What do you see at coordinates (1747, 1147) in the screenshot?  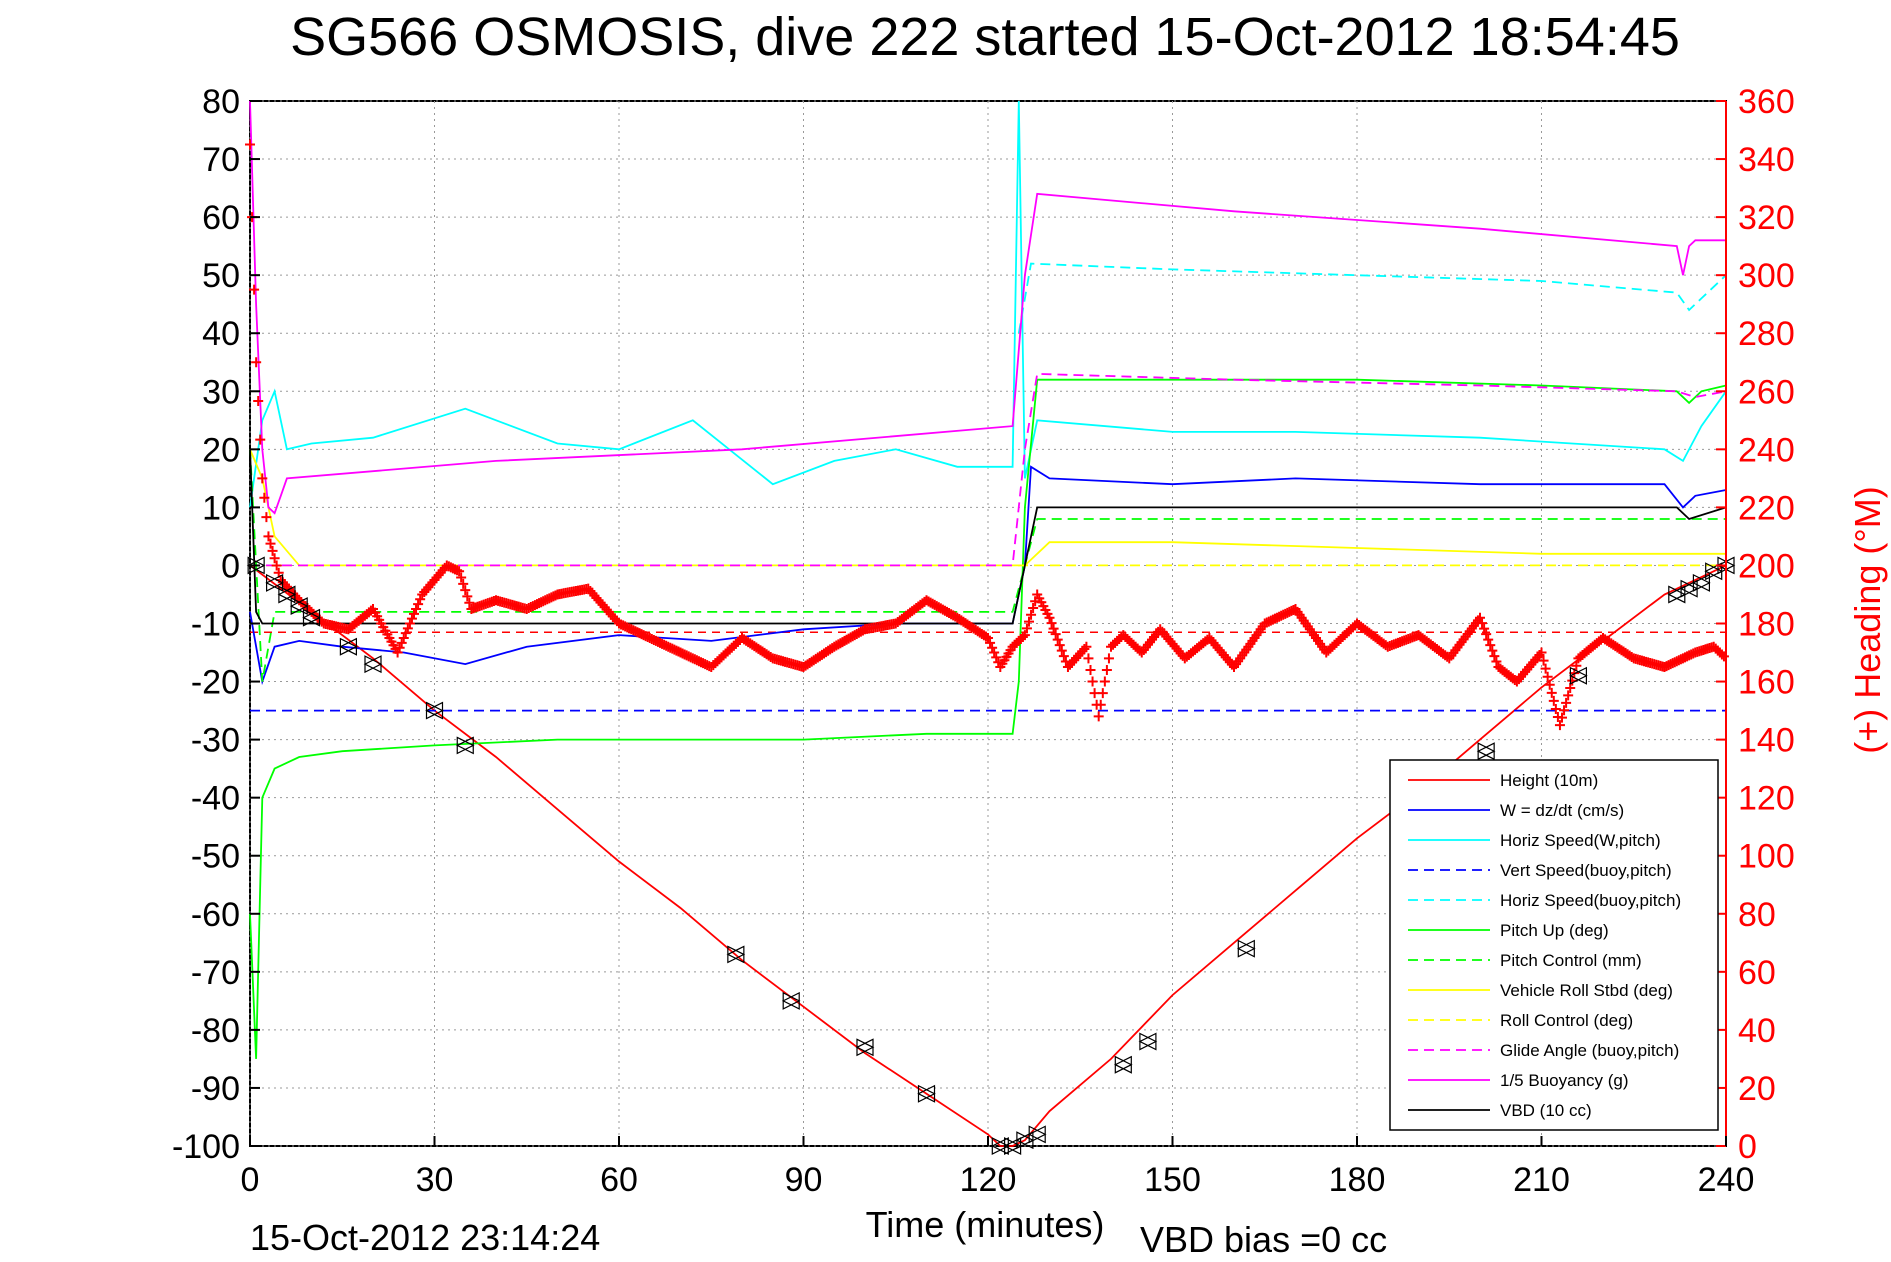 I see `right-tick-label: 0` at bounding box center [1747, 1147].